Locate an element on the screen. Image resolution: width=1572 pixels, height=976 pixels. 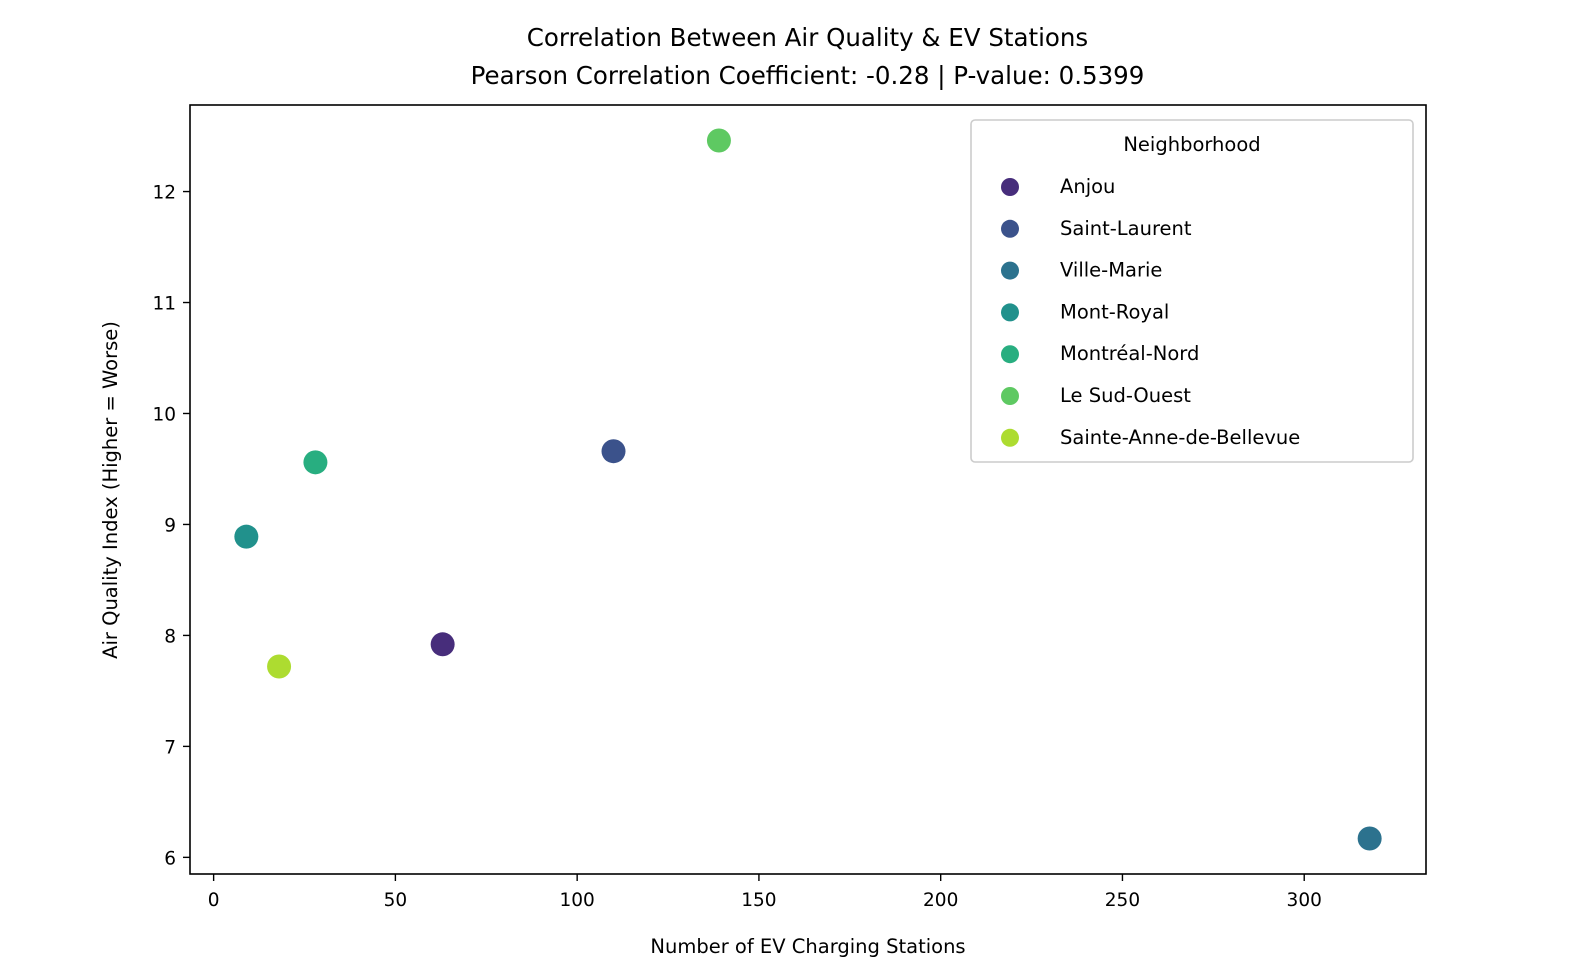
y-tick-label: 11 is located at coordinates (164, 304).